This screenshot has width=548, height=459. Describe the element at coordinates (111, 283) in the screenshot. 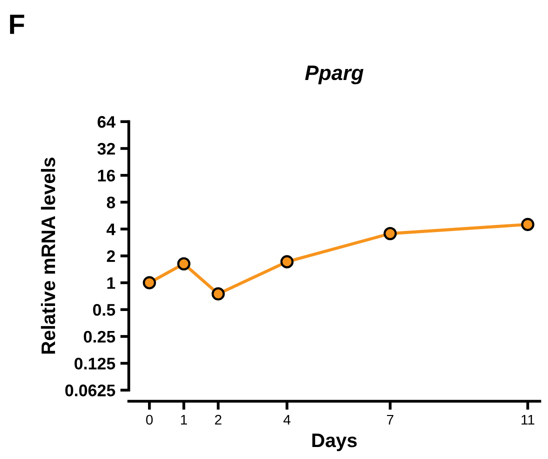

I see `y-tick-label: 1` at that location.